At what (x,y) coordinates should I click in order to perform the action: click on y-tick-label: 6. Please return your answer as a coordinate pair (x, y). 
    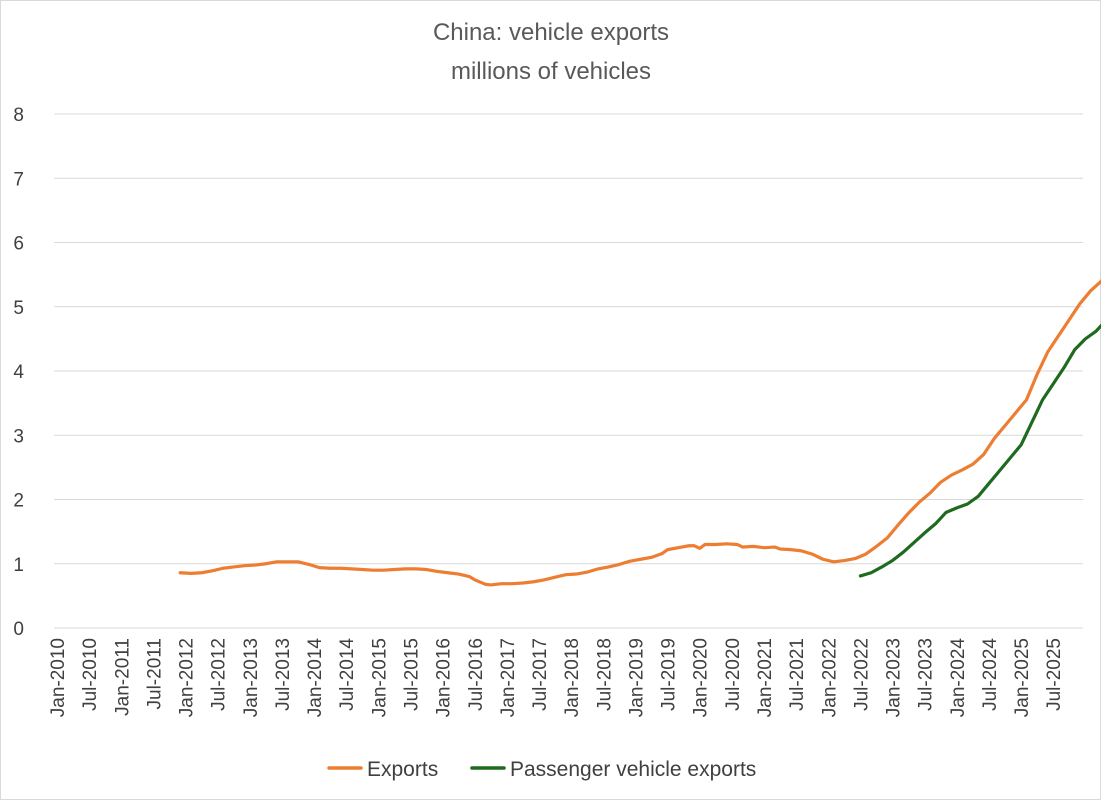
    Looking at the image, I should click on (18, 244).